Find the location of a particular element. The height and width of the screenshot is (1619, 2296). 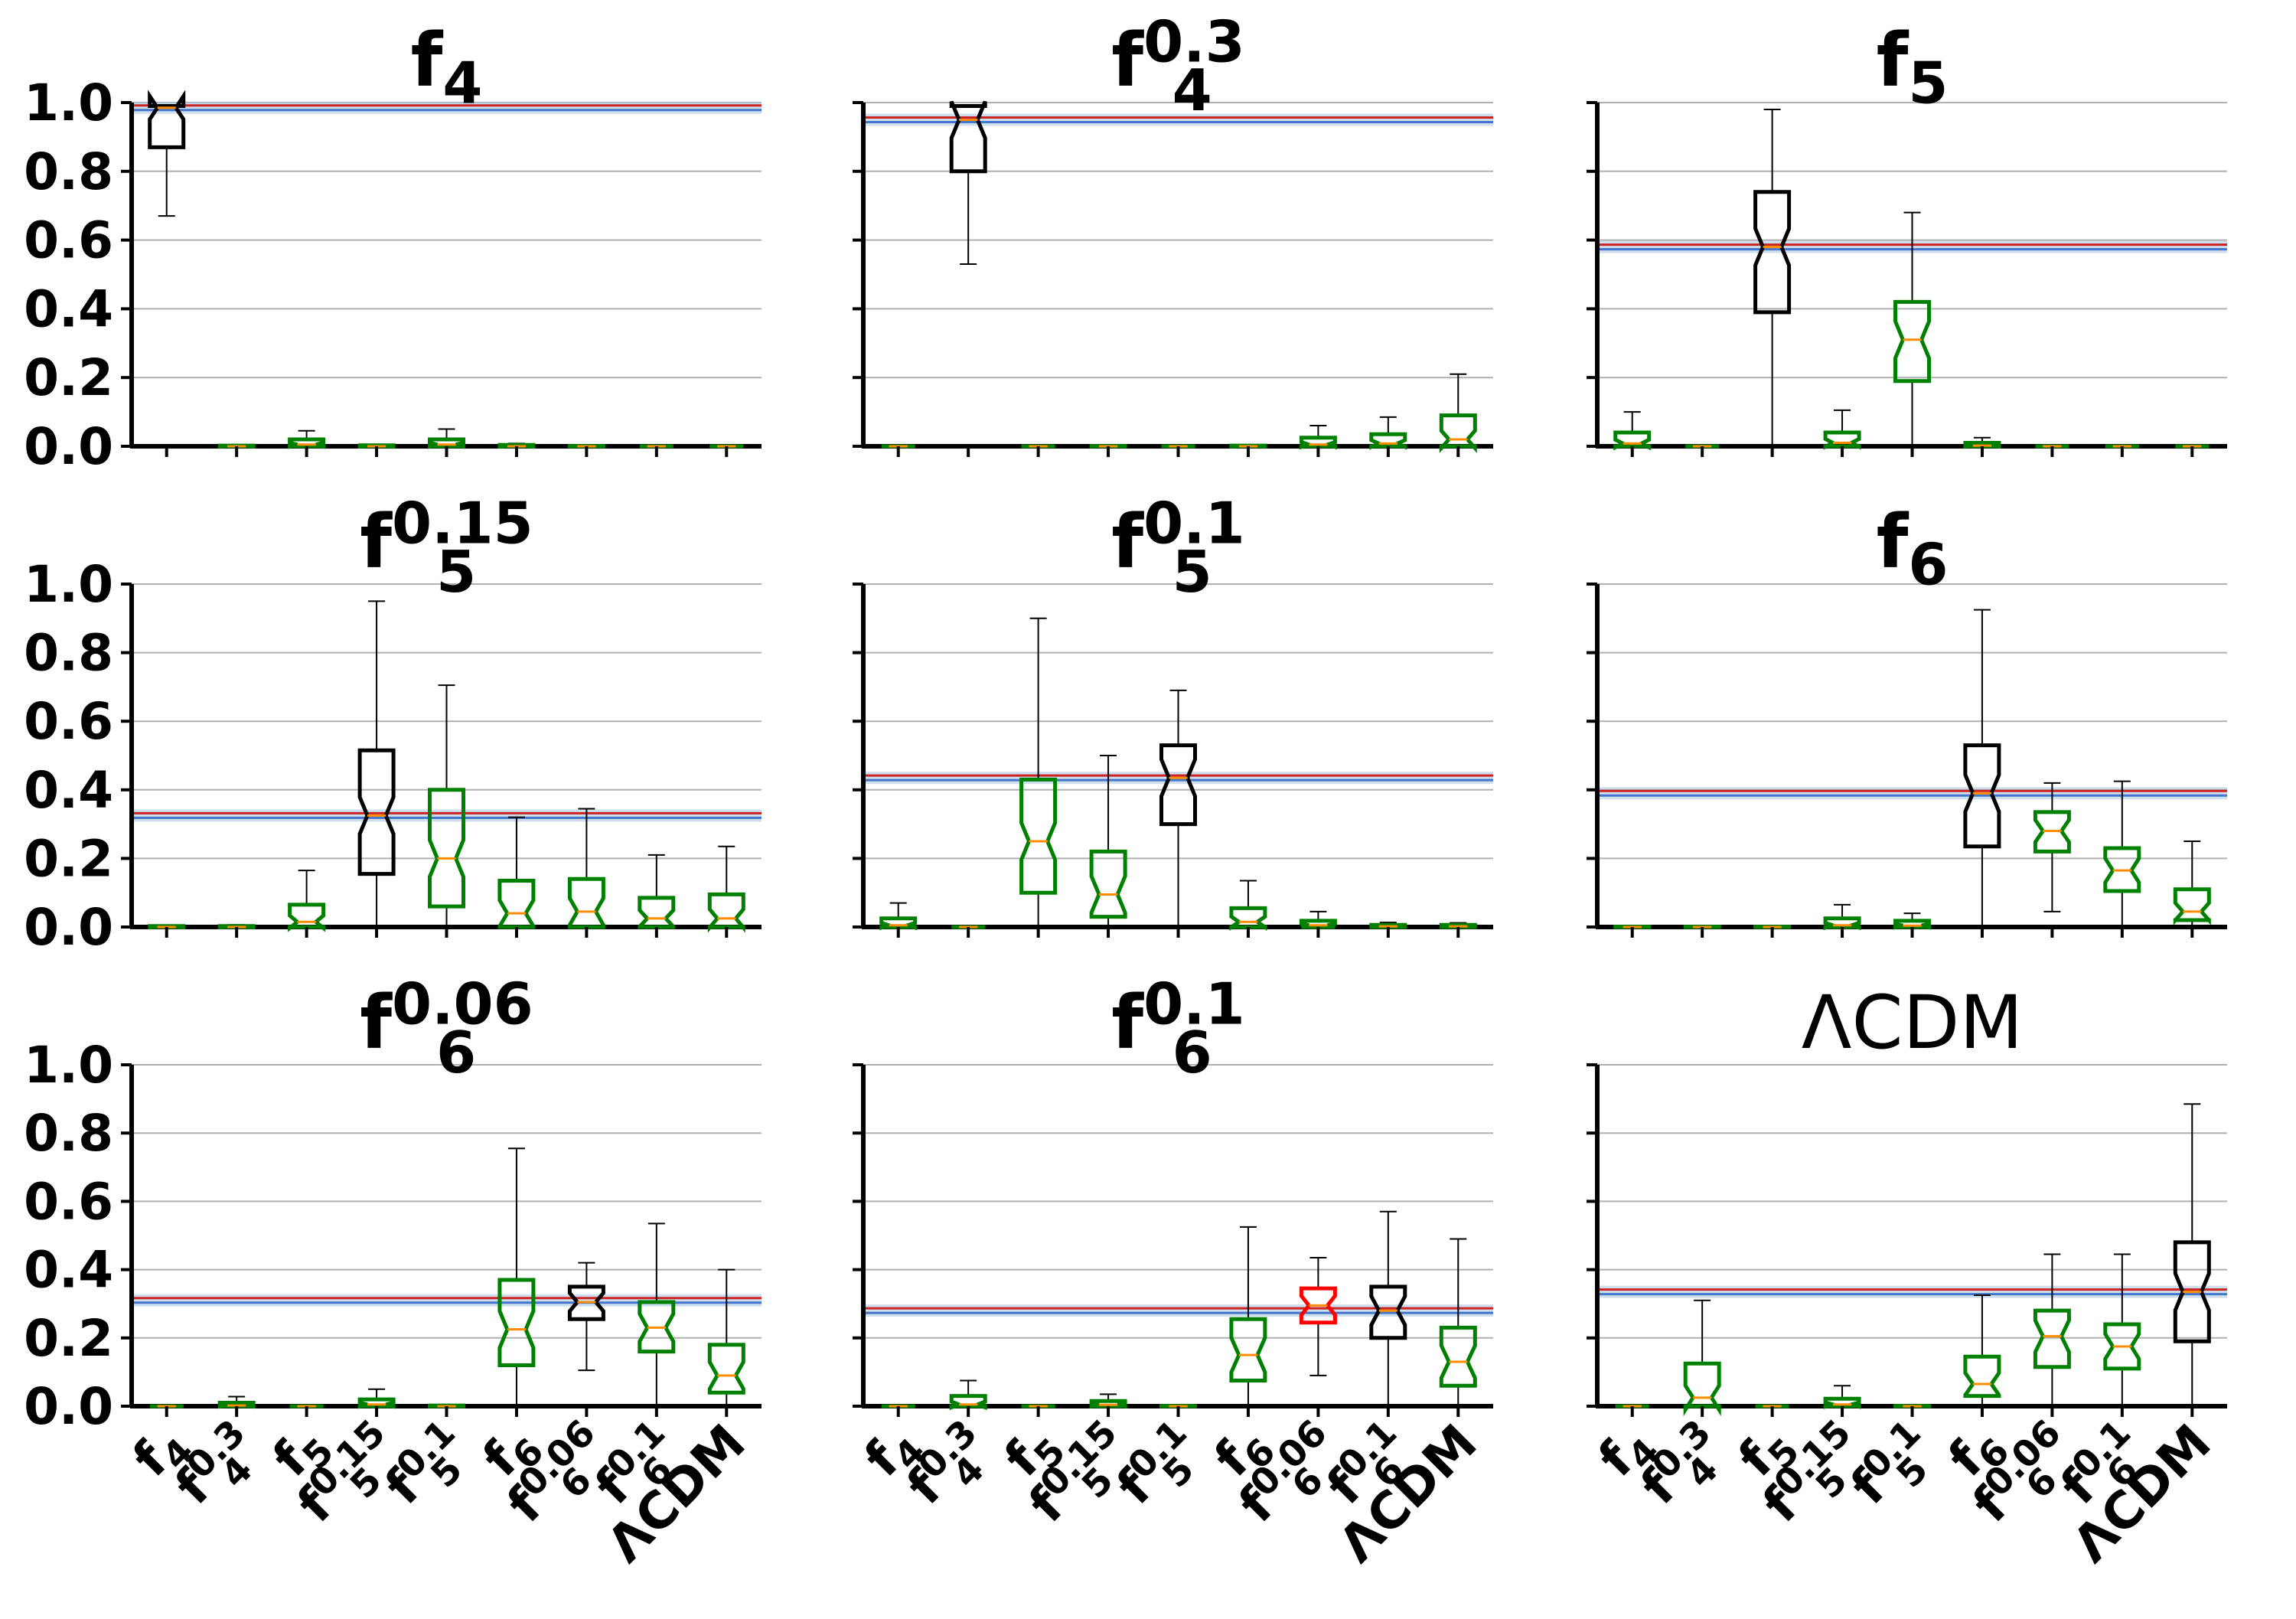

panel-title: f0.1 6 is located at coordinates (1177, 1029).